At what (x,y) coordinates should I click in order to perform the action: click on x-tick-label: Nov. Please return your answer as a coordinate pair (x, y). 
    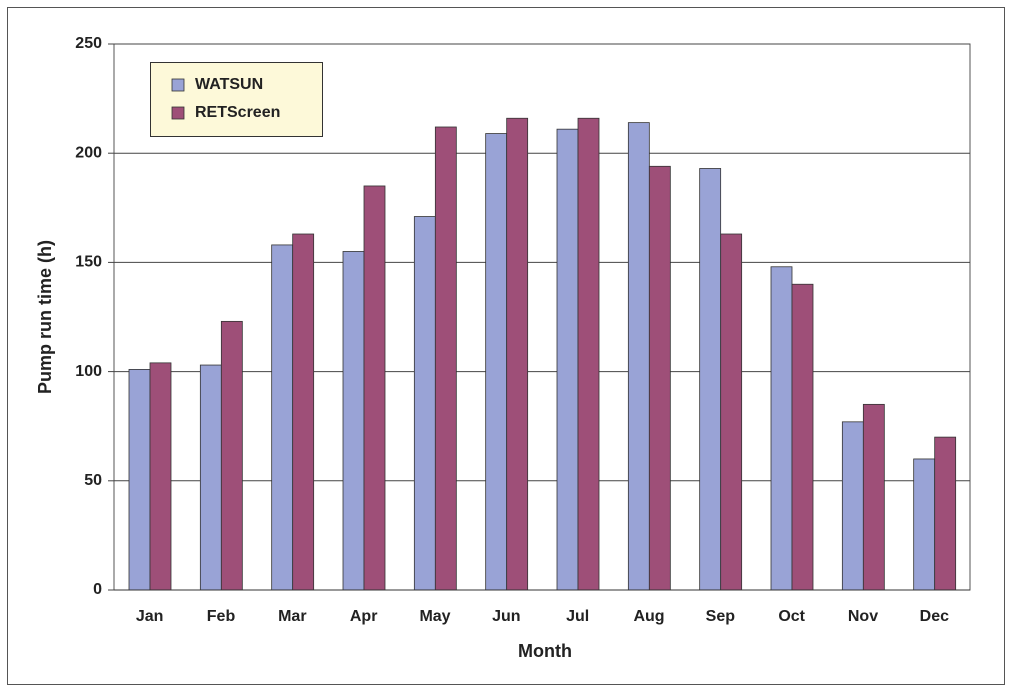
    Looking at the image, I should click on (863, 616).